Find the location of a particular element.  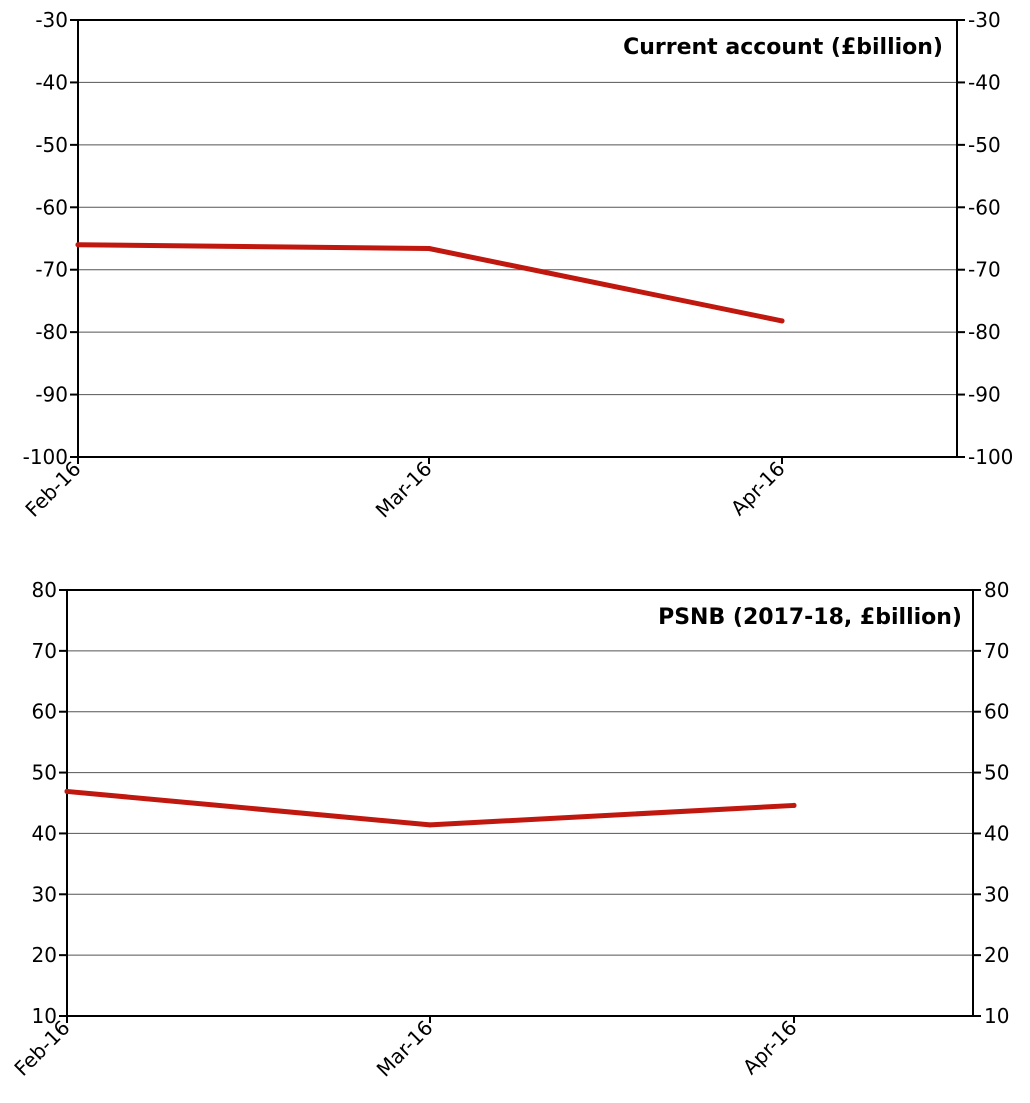

y-tick-label-left: -40 is located at coordinates (51, 82).